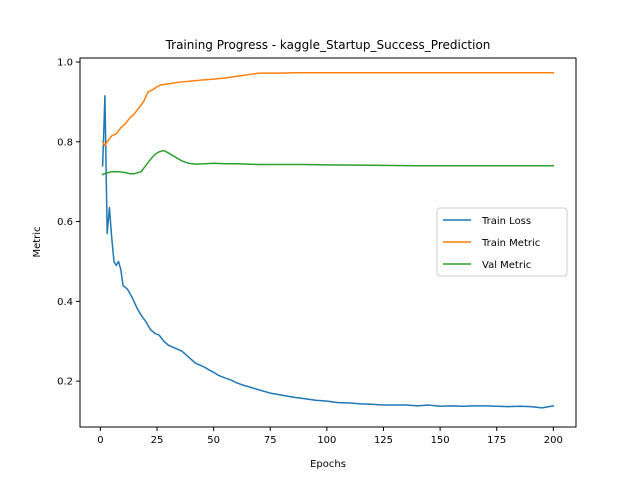 This screenshot has width=640, height=480. I want to click on y-axis-title: Metric, so click(37, 241).